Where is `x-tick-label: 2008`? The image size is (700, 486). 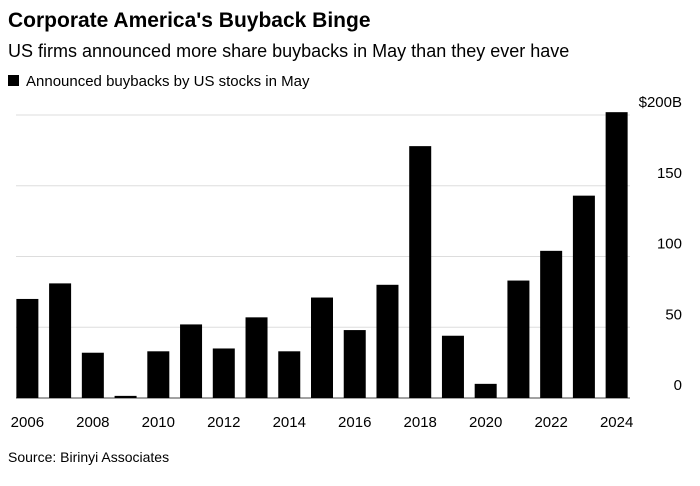 x-tick-label: 2008 is located at coordinates (92, 422).